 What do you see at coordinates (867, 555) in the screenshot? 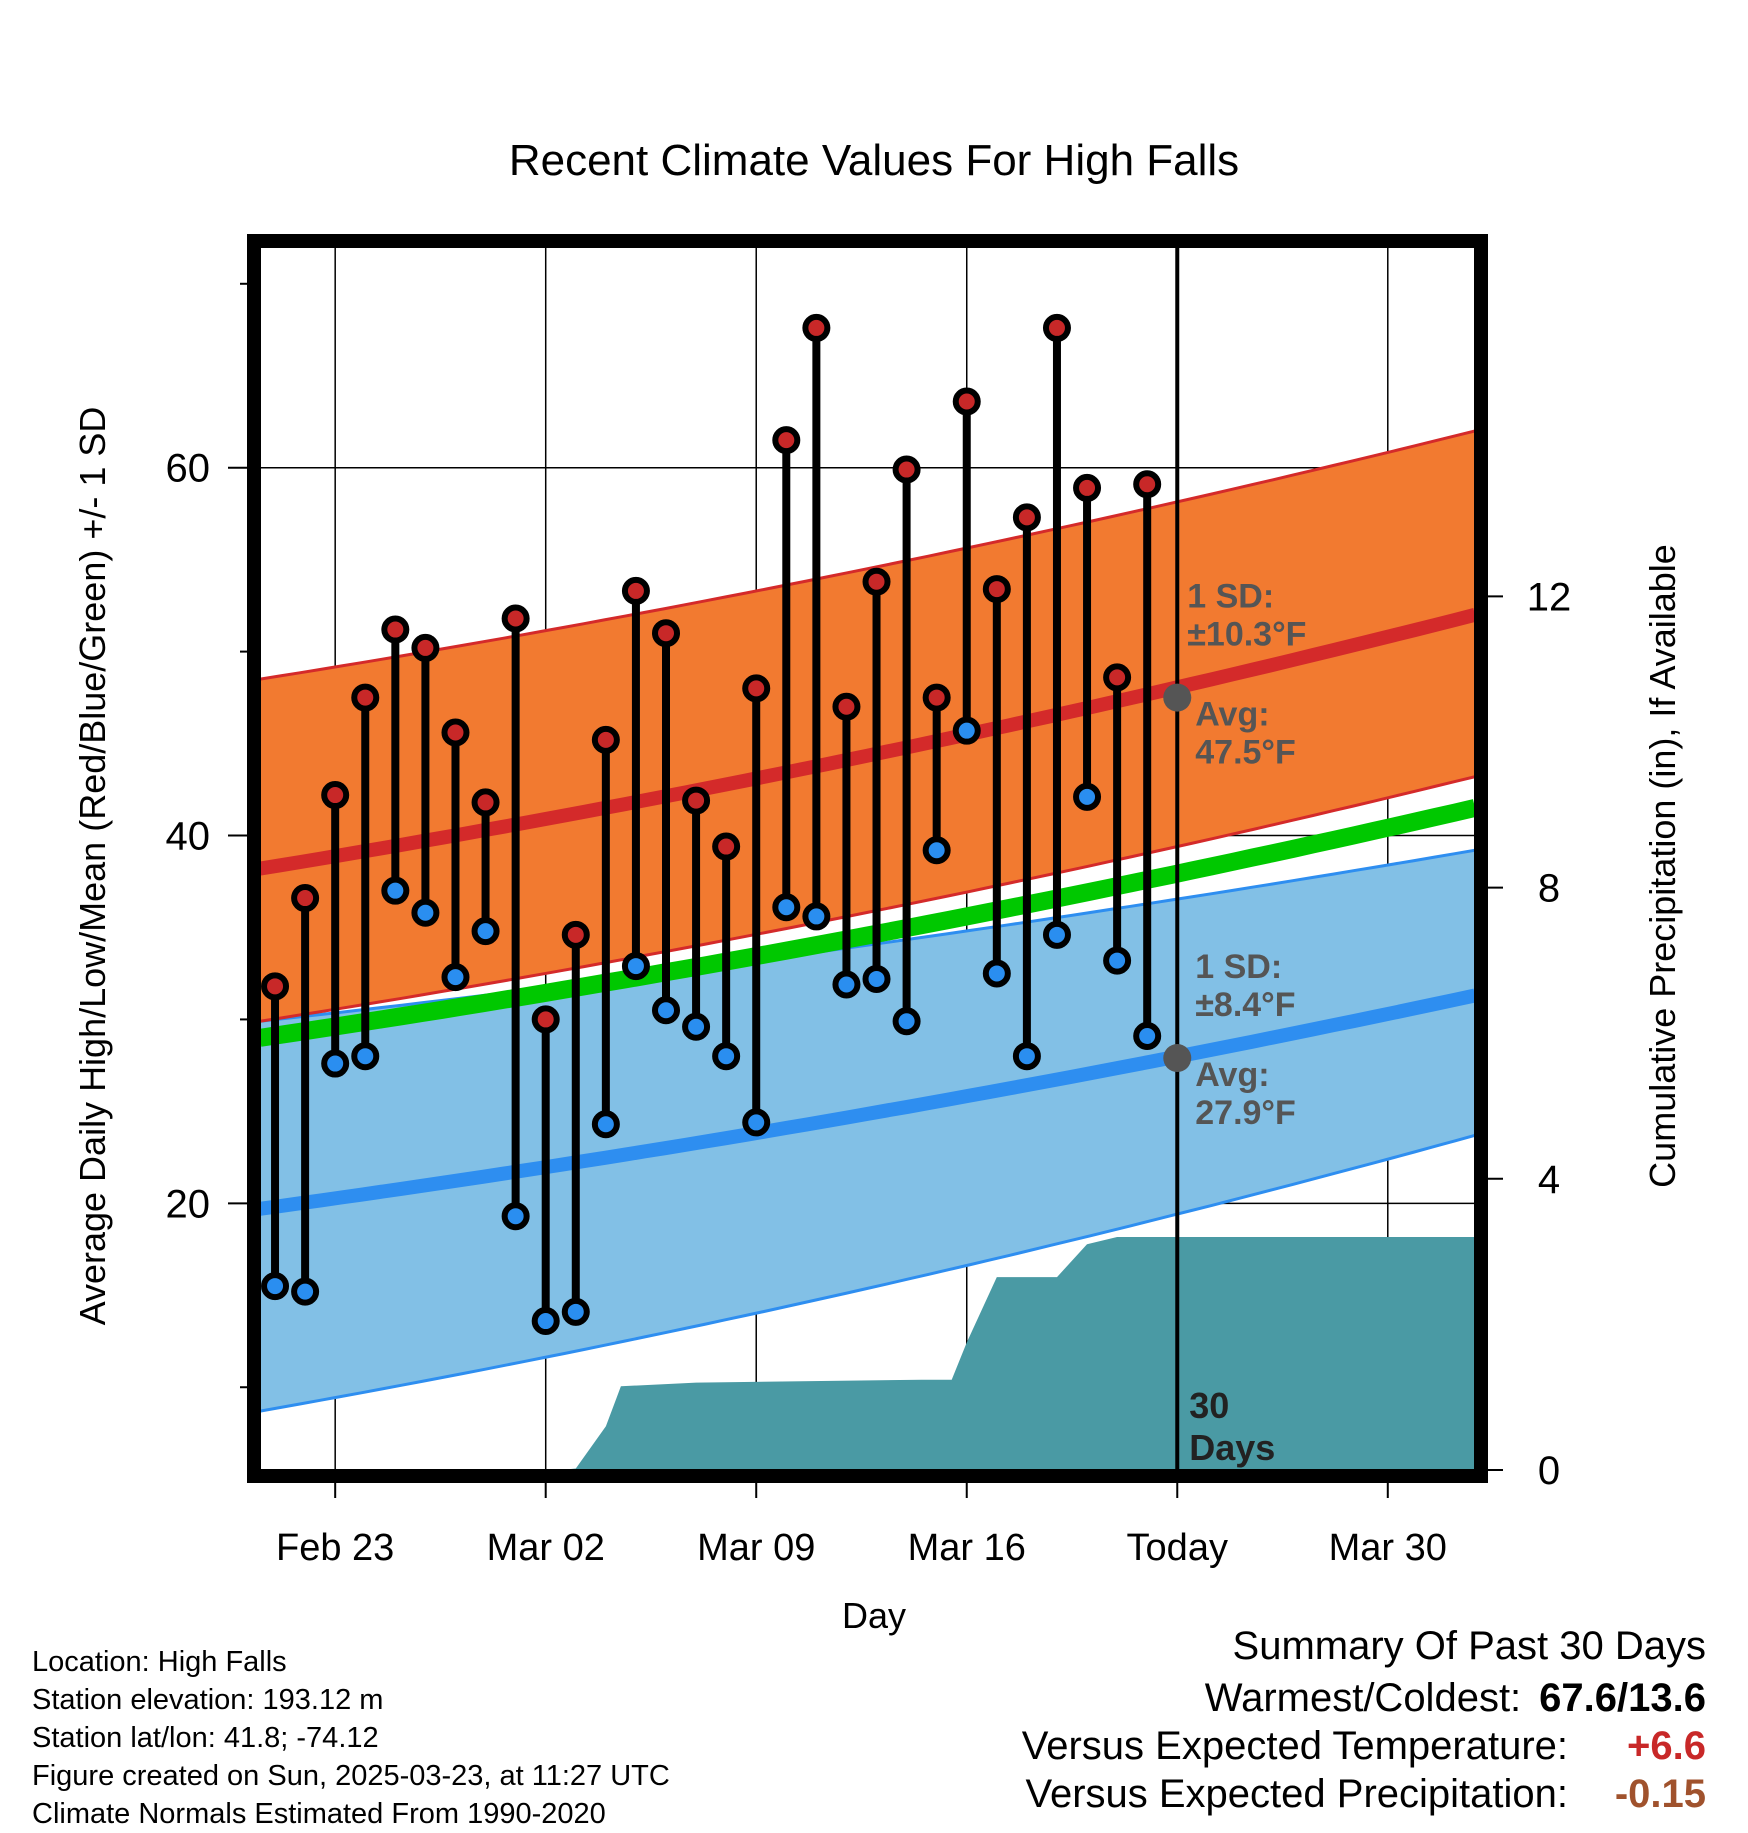
I see `normal-high-upper-edge` at bounding box center [867, 555].